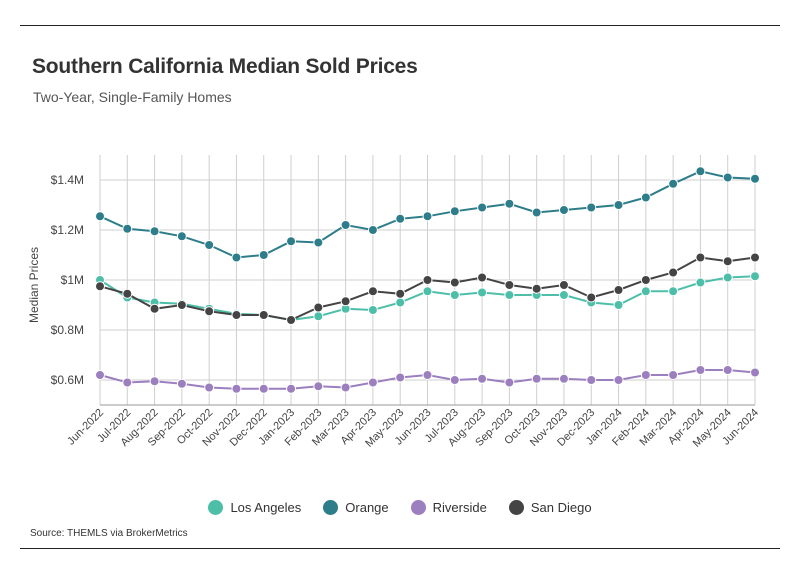 This screenshot has width=800, height=575. What do you see at coordinates (67, 180) in the screenshot?
I see `y-tick-label: $1.4M` at bounding box center [67, 180].